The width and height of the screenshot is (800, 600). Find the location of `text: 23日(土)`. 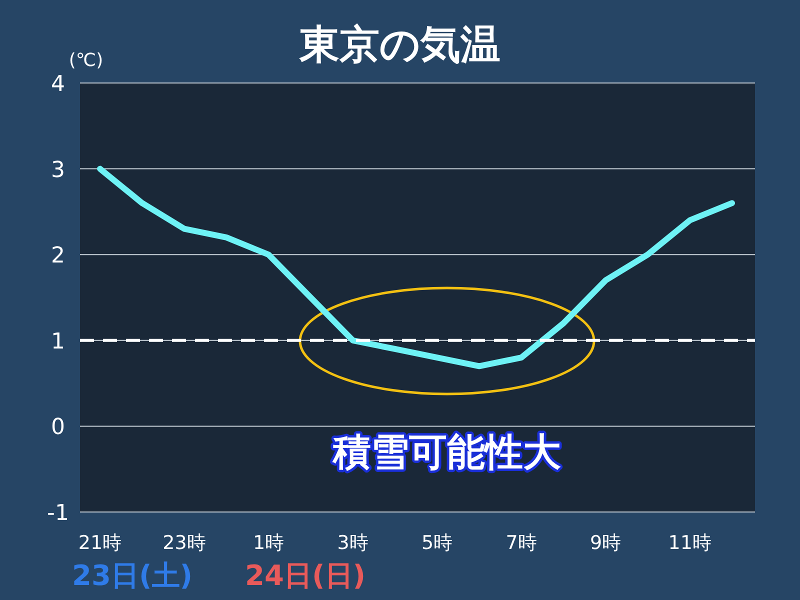

text: 23日(土) is located at coordinates (132, 575).